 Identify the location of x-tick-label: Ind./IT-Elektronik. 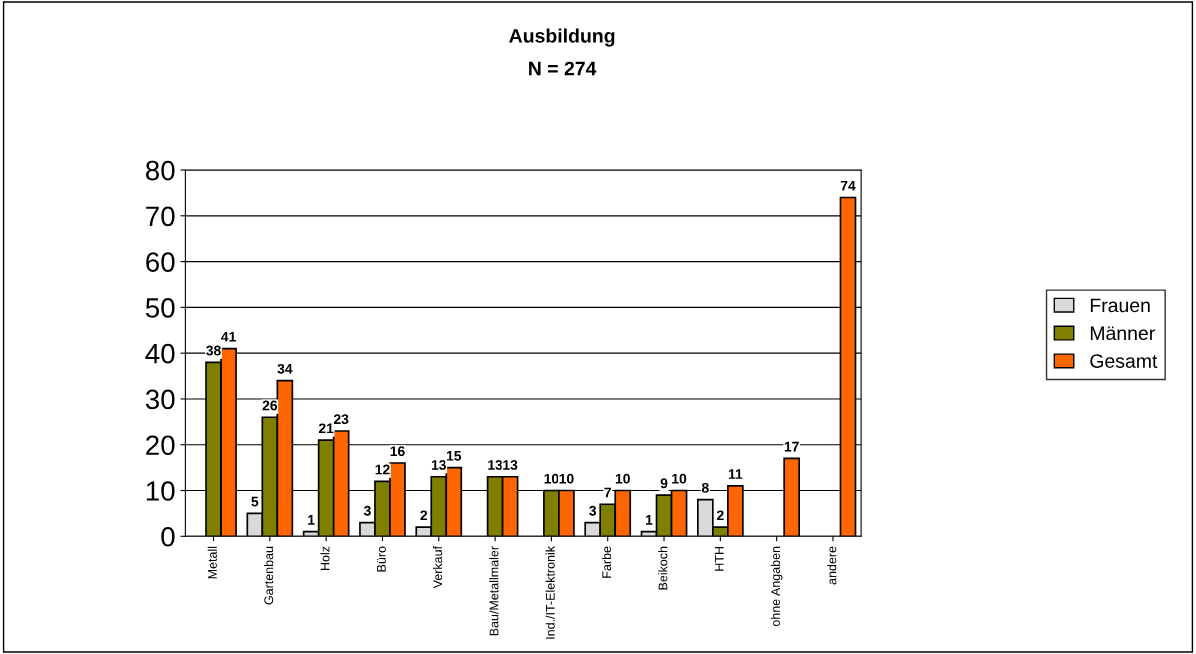
(550, 592).